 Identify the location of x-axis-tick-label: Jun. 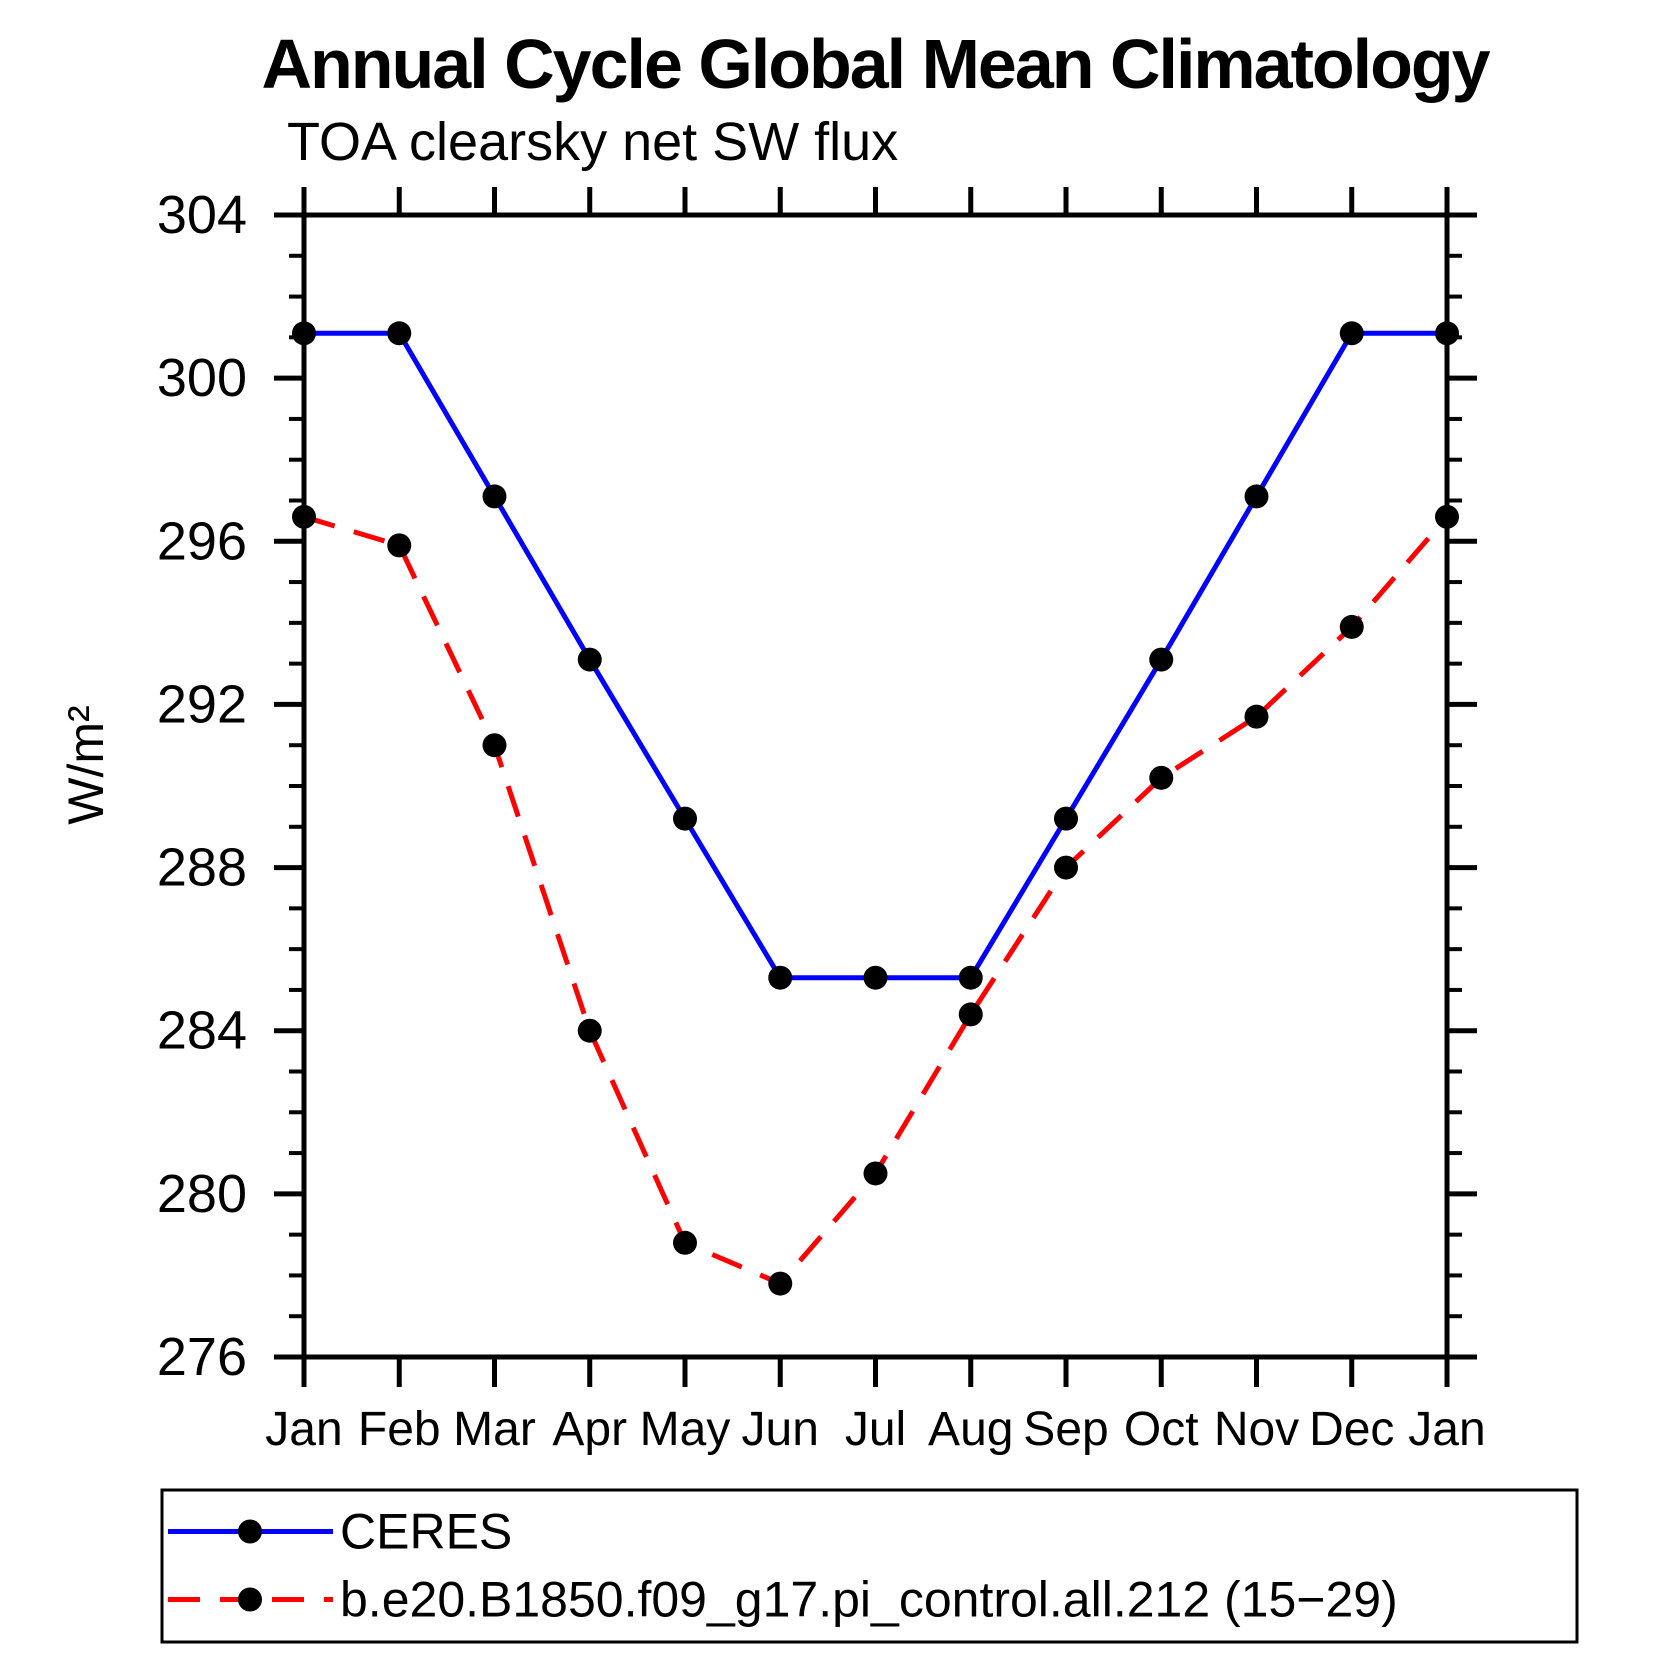
(780, 1429).